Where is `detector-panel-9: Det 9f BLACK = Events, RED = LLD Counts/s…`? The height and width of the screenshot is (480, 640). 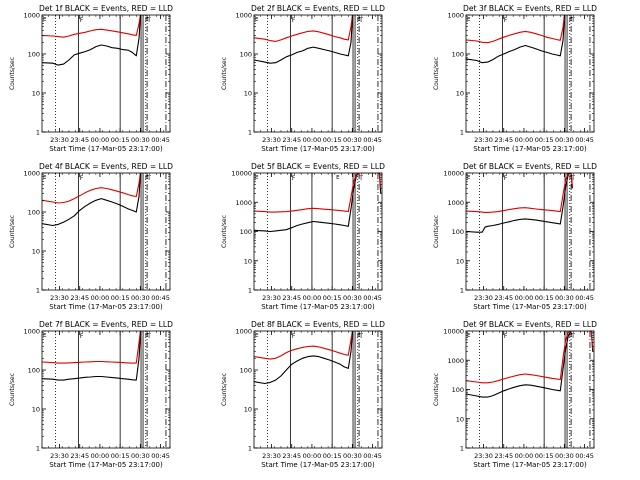
detector-panel-9: Det 9f BLACK = Events, RED = LLD Counts/s… is located at coordinates (515, 394).